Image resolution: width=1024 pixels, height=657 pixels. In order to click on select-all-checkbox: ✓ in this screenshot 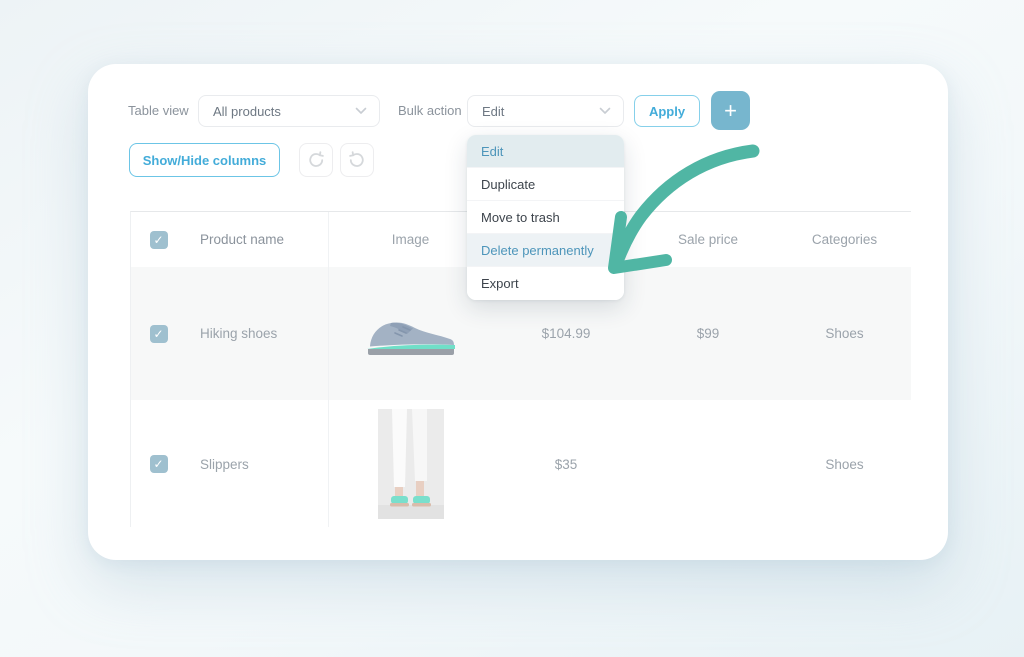, I will do `click(158, 239)`.